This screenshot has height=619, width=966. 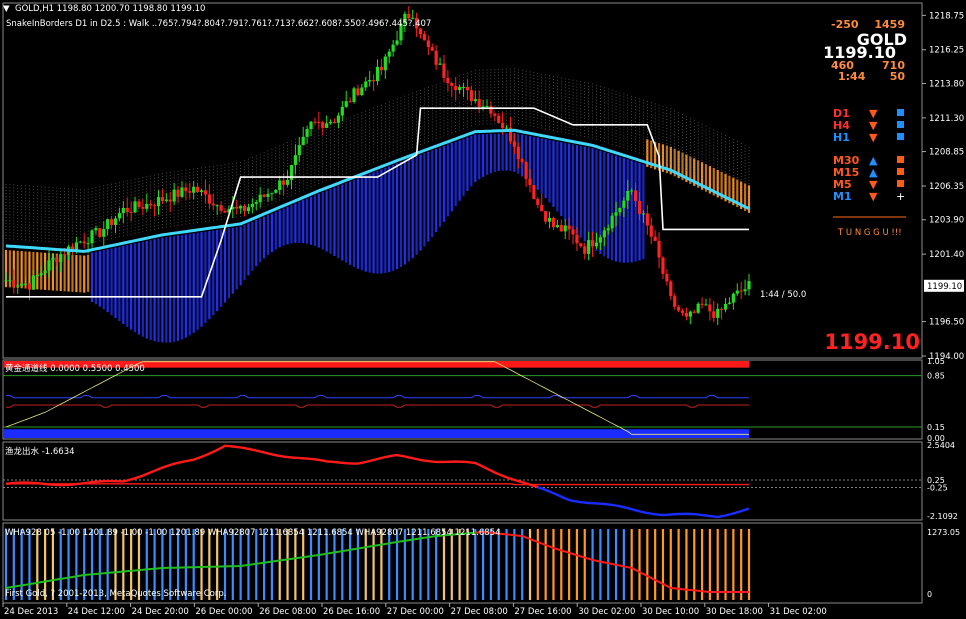 I want to click on chart-menu-icon: ▼, so click(x=6, y=9).